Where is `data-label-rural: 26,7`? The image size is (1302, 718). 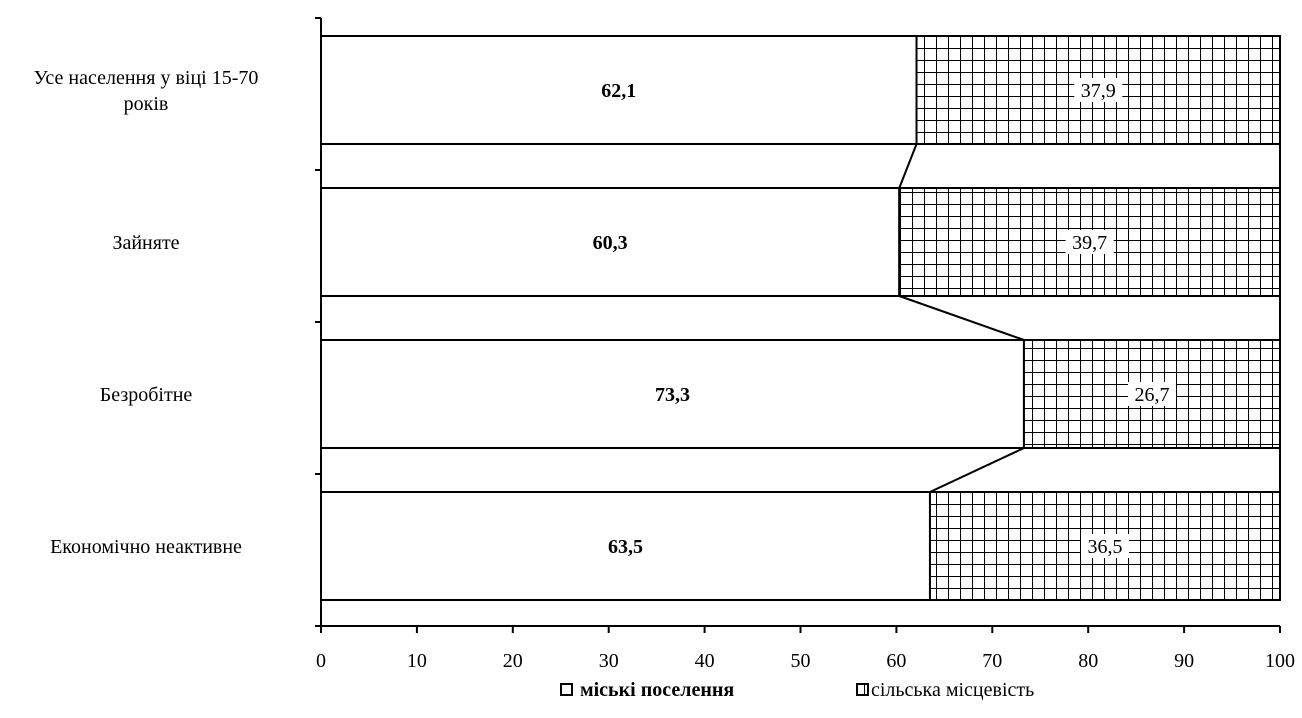 data-label-rural: 26,7 is located at coordinates (1151, 395).